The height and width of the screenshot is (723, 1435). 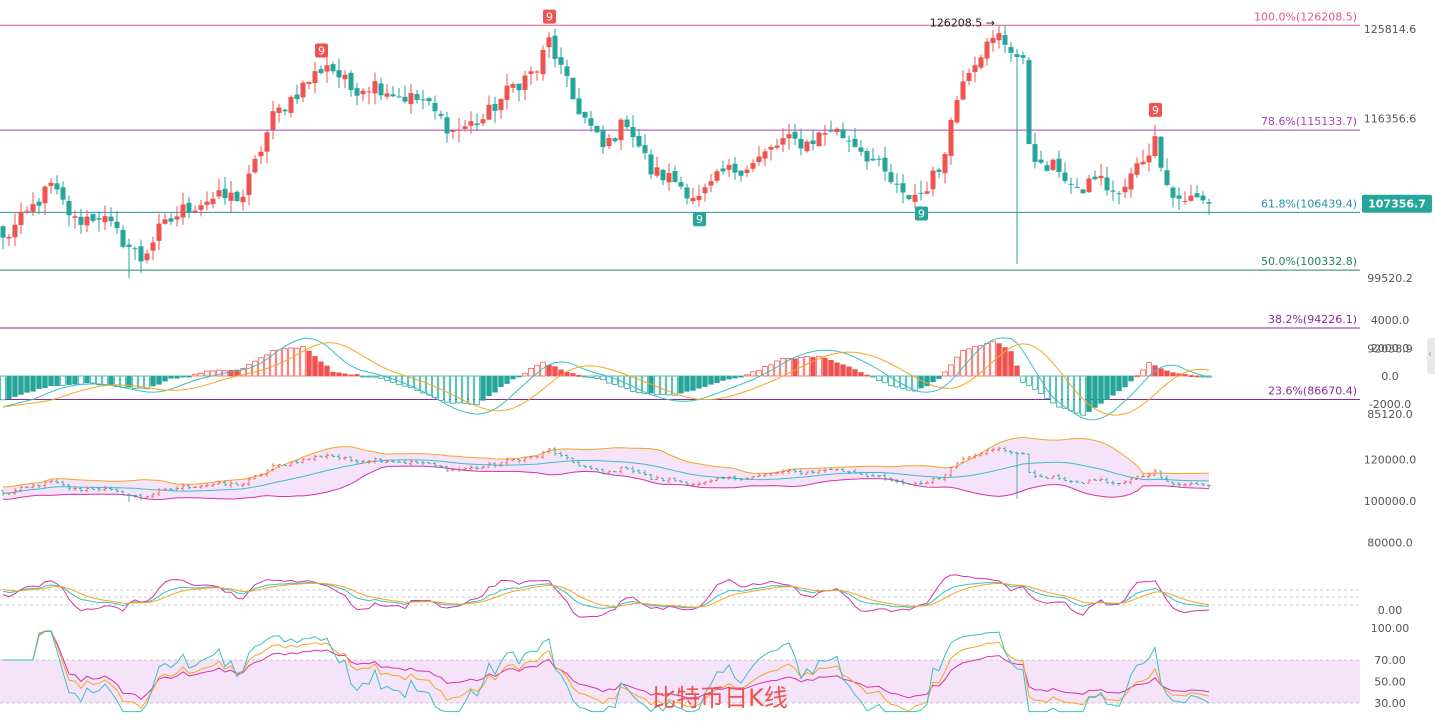 I want to click on fib-label: 100.0%(126208.5), so click(x=1305, y=16).